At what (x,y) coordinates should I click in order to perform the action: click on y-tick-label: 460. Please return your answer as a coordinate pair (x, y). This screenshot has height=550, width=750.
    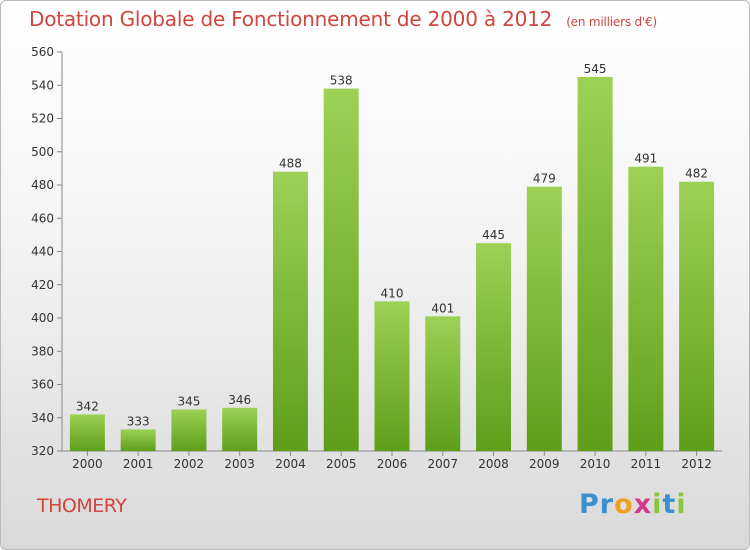
    Looking at the image, I should click on (42, 218).